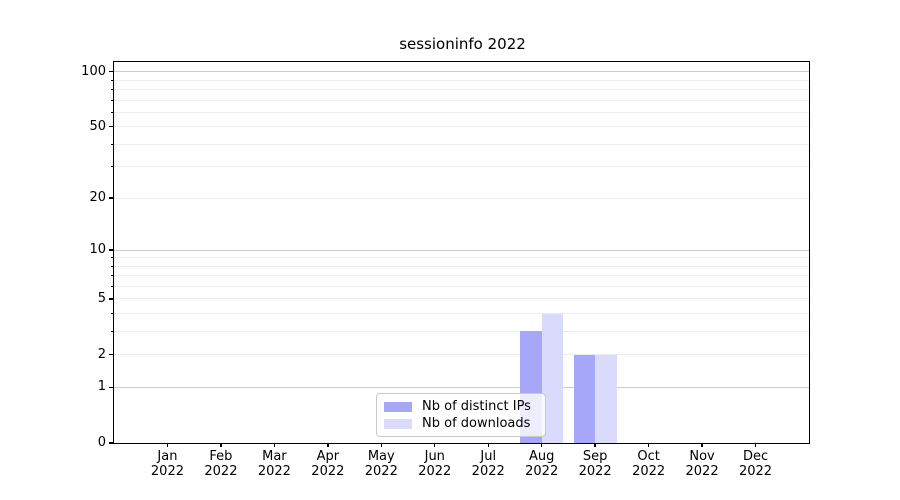 The image size is (900, 500). I want to click on bar-nb-of-downloads-sep-2022, so click(606, 398).